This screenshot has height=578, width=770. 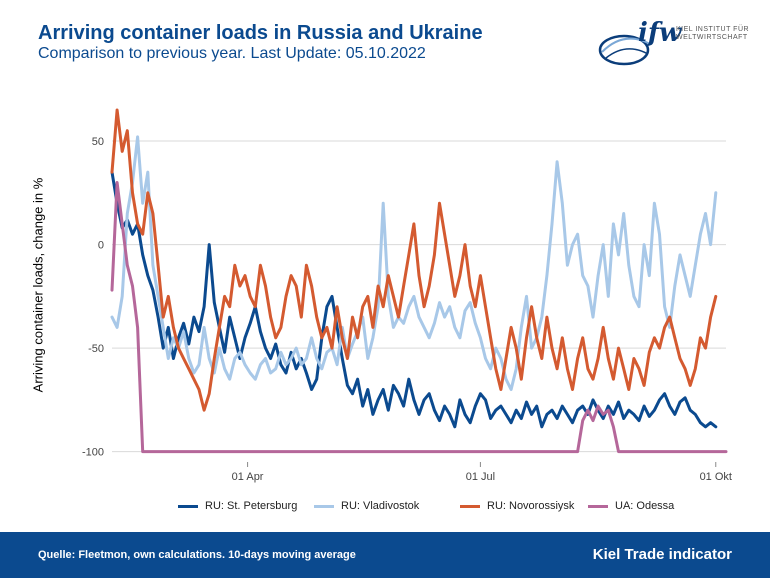 I want to click on legend-item: RU: Vladivostok, so click(x=366, y=506).